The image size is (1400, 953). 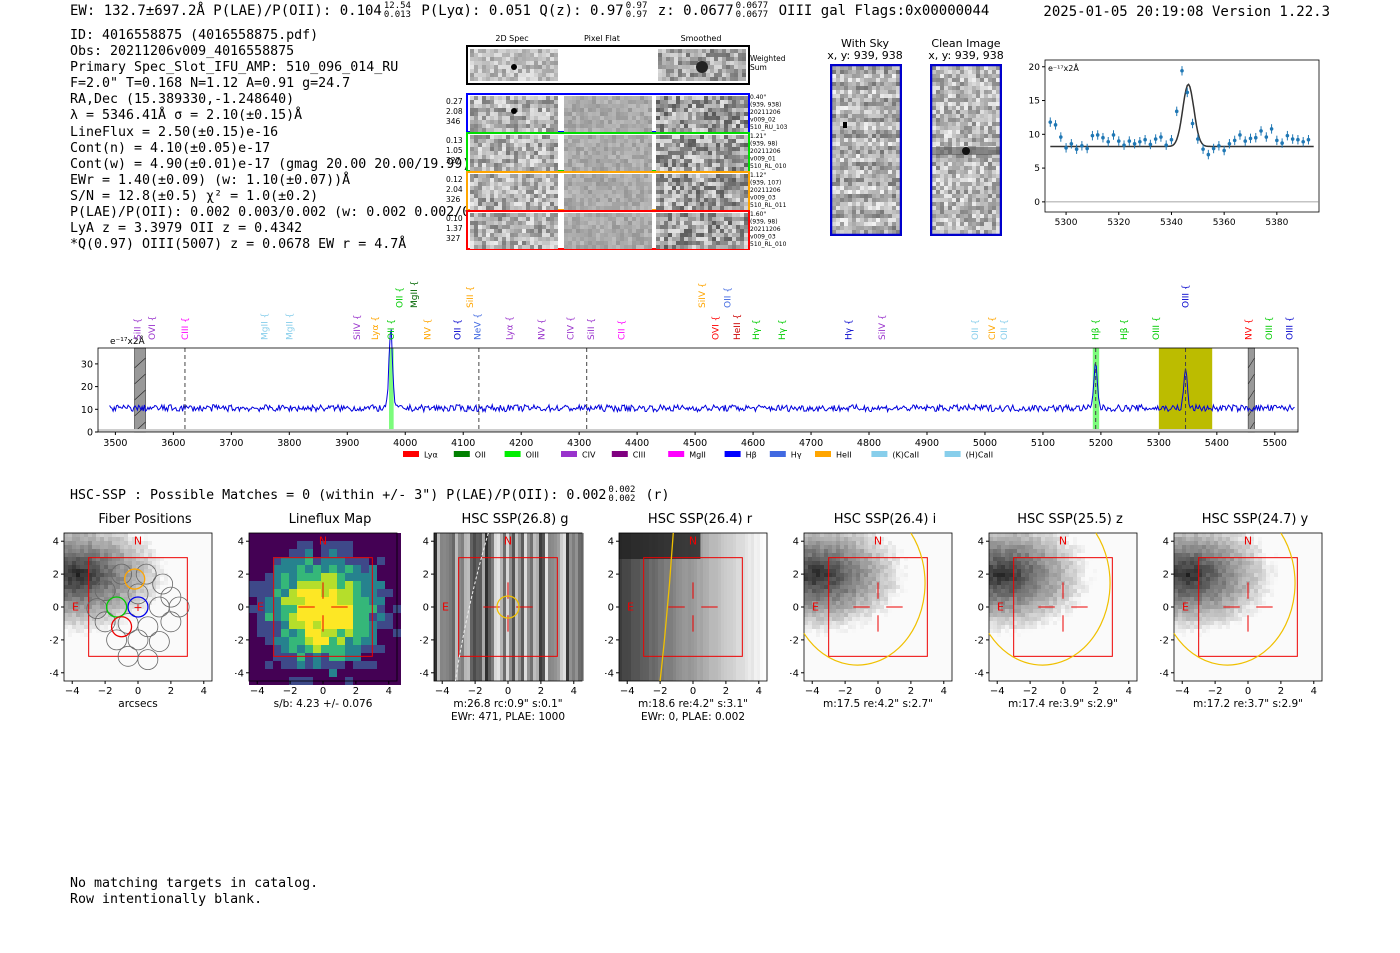 I want to click on full-xtick-label: 3900, so click(x=347, y=443).